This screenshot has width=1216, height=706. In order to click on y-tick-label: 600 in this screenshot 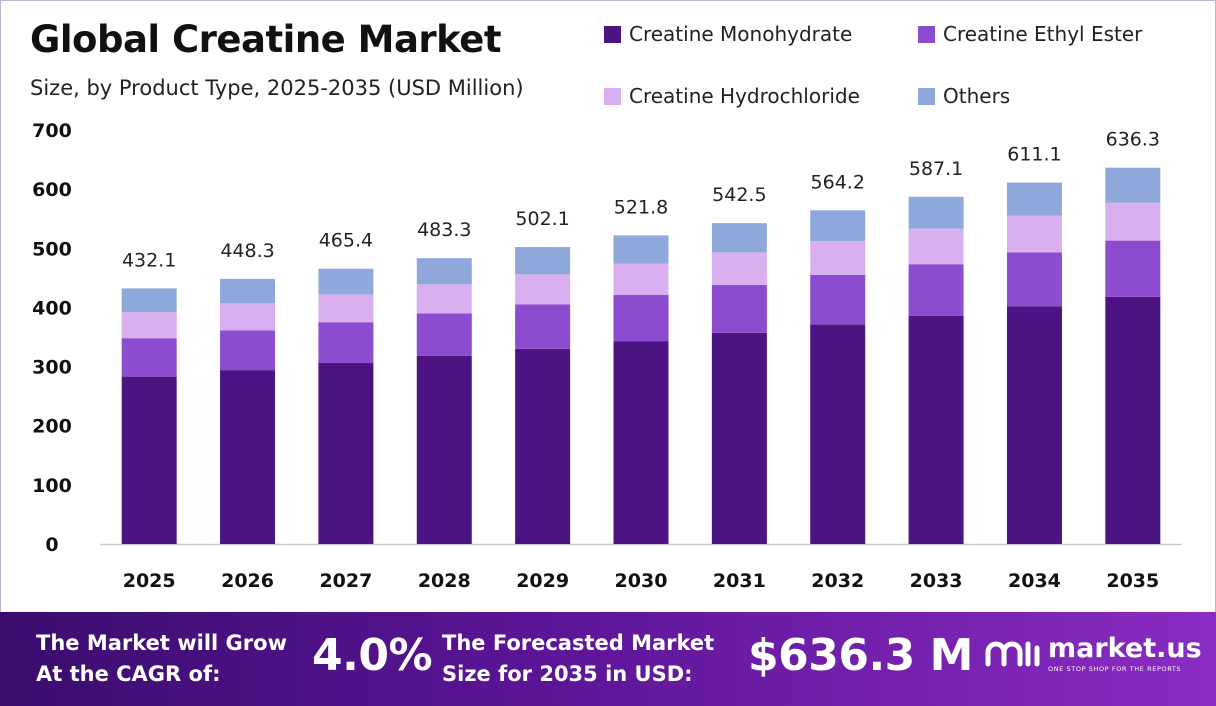, I will do `click(52, 190)`.